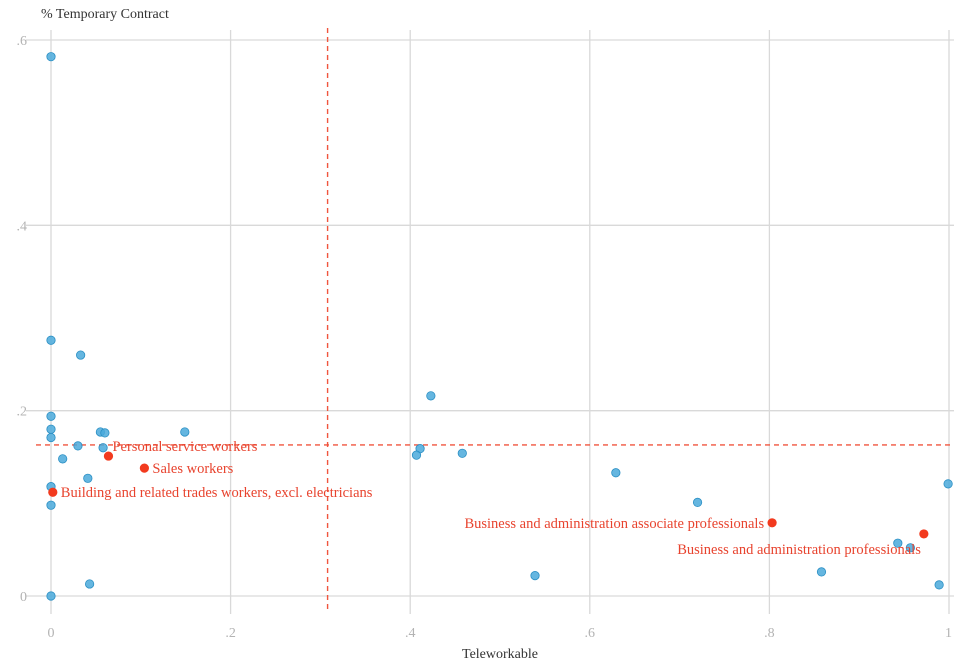 This screenshot has height=666, width=954. What do you see at coordinates (230, 633) in the screenshot?
I see `x-tick-label: .2` at bounding box center [230, 633].